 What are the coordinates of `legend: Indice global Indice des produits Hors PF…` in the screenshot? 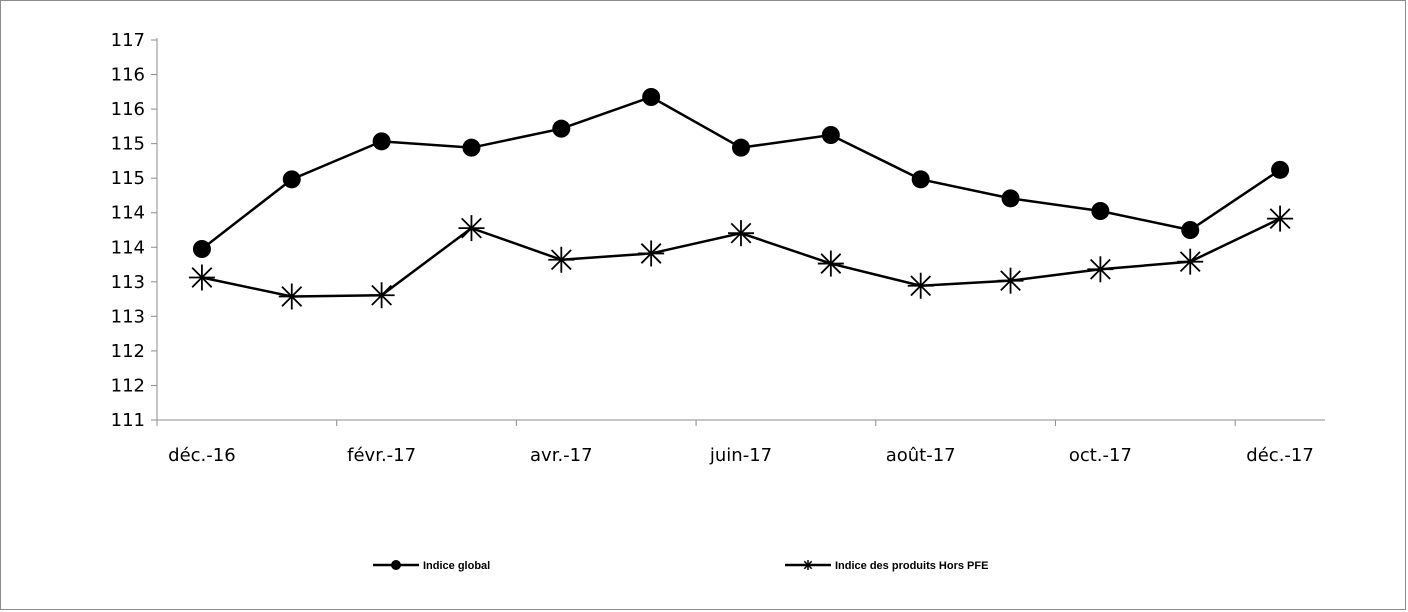 It's located at (680, 566).